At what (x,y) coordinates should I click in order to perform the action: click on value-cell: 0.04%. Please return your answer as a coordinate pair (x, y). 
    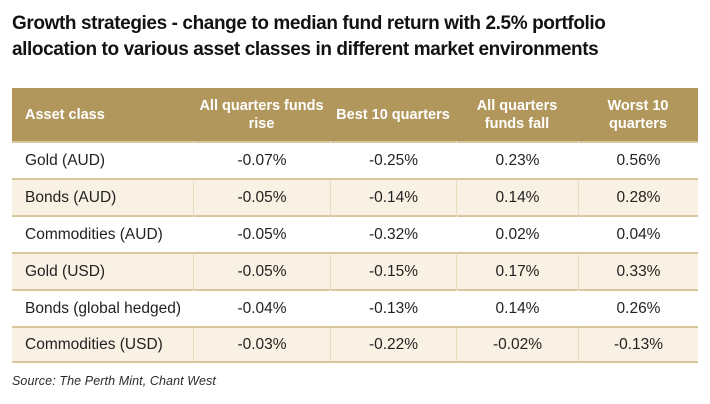
    Looking at the image, I should click on (638, 233).